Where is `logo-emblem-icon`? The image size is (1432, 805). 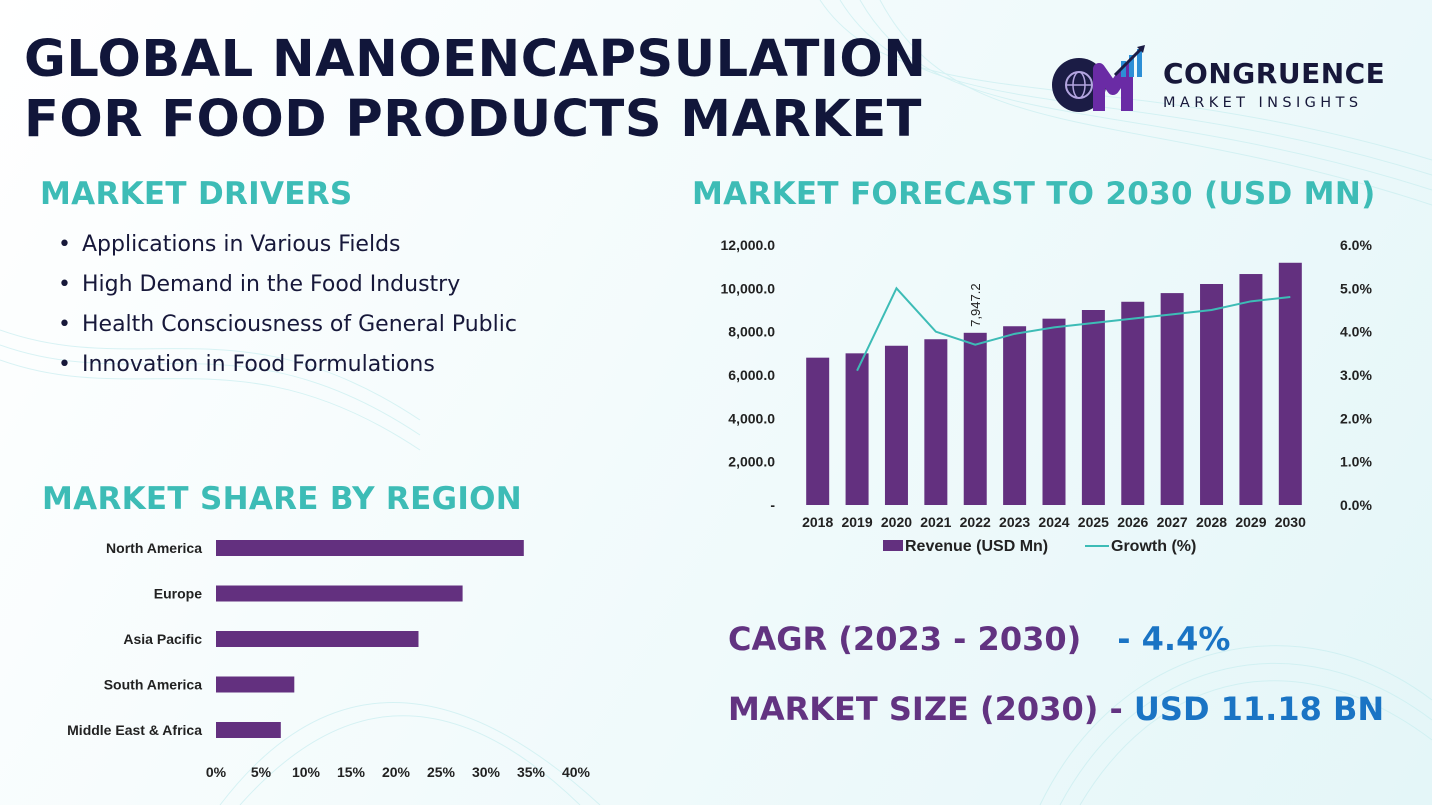 logo-emblem-icon is located at coordinates (1098, 78).